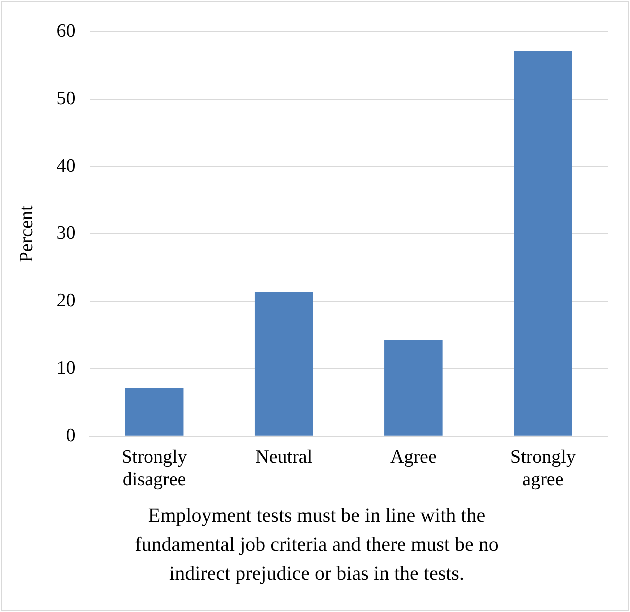 This screenshot has height=612, width=630. What do you see at coordinates (543, 468) in the screenshot?
I see `x-tick-label: Strongly agree` at bounding box center [543, 468].